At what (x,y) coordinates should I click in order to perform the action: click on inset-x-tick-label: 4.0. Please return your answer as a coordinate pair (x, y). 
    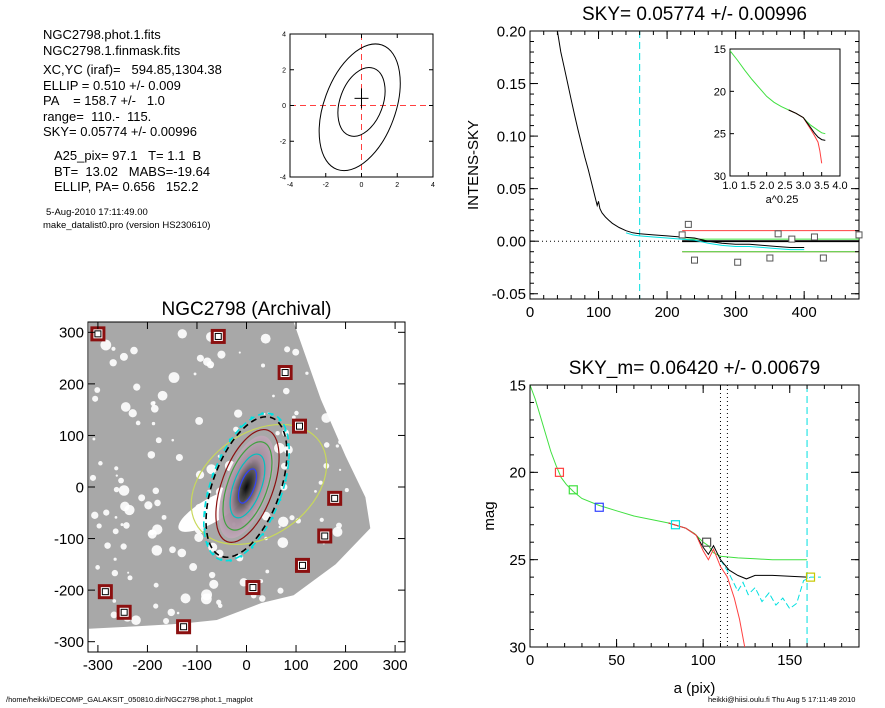
    Looking at the image, I should click on (839, 186).